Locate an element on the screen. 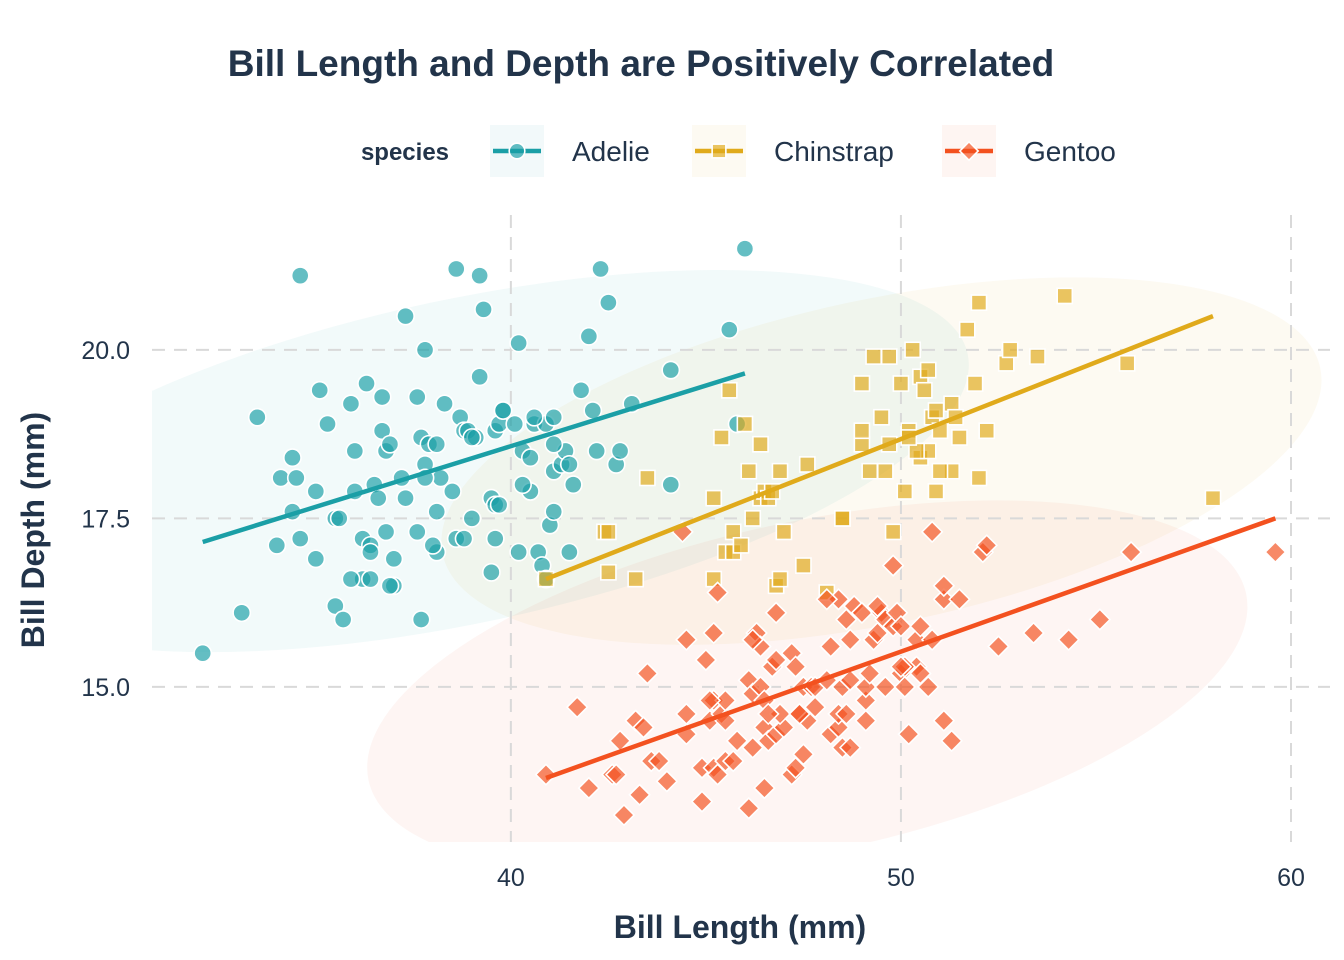 Image resolution: width=1344 pixels, height=960 pixels. trend-line-adelie is located at coordinates (474, 458).